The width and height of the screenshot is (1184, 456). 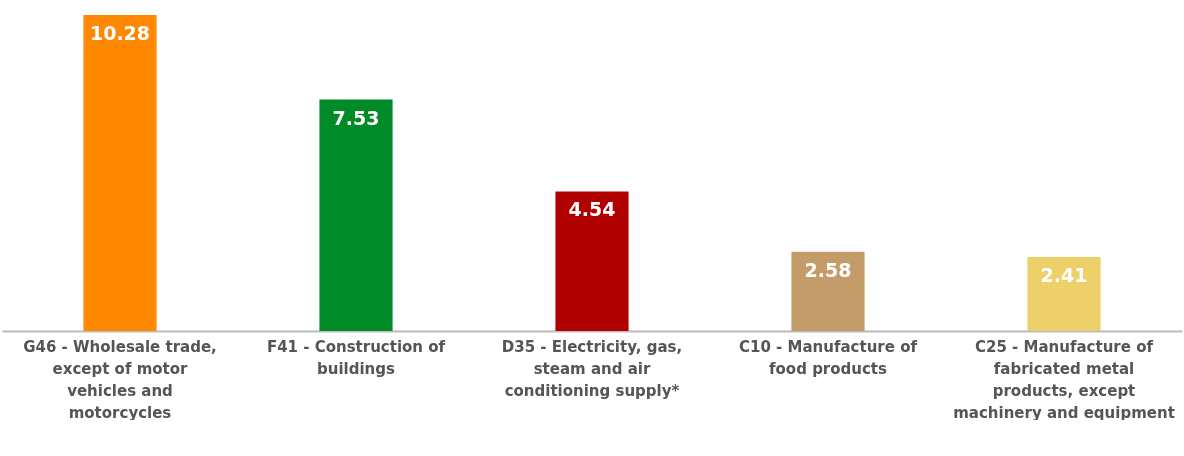 I want to click on data-label: 4.54, so click(x=592, y=209).